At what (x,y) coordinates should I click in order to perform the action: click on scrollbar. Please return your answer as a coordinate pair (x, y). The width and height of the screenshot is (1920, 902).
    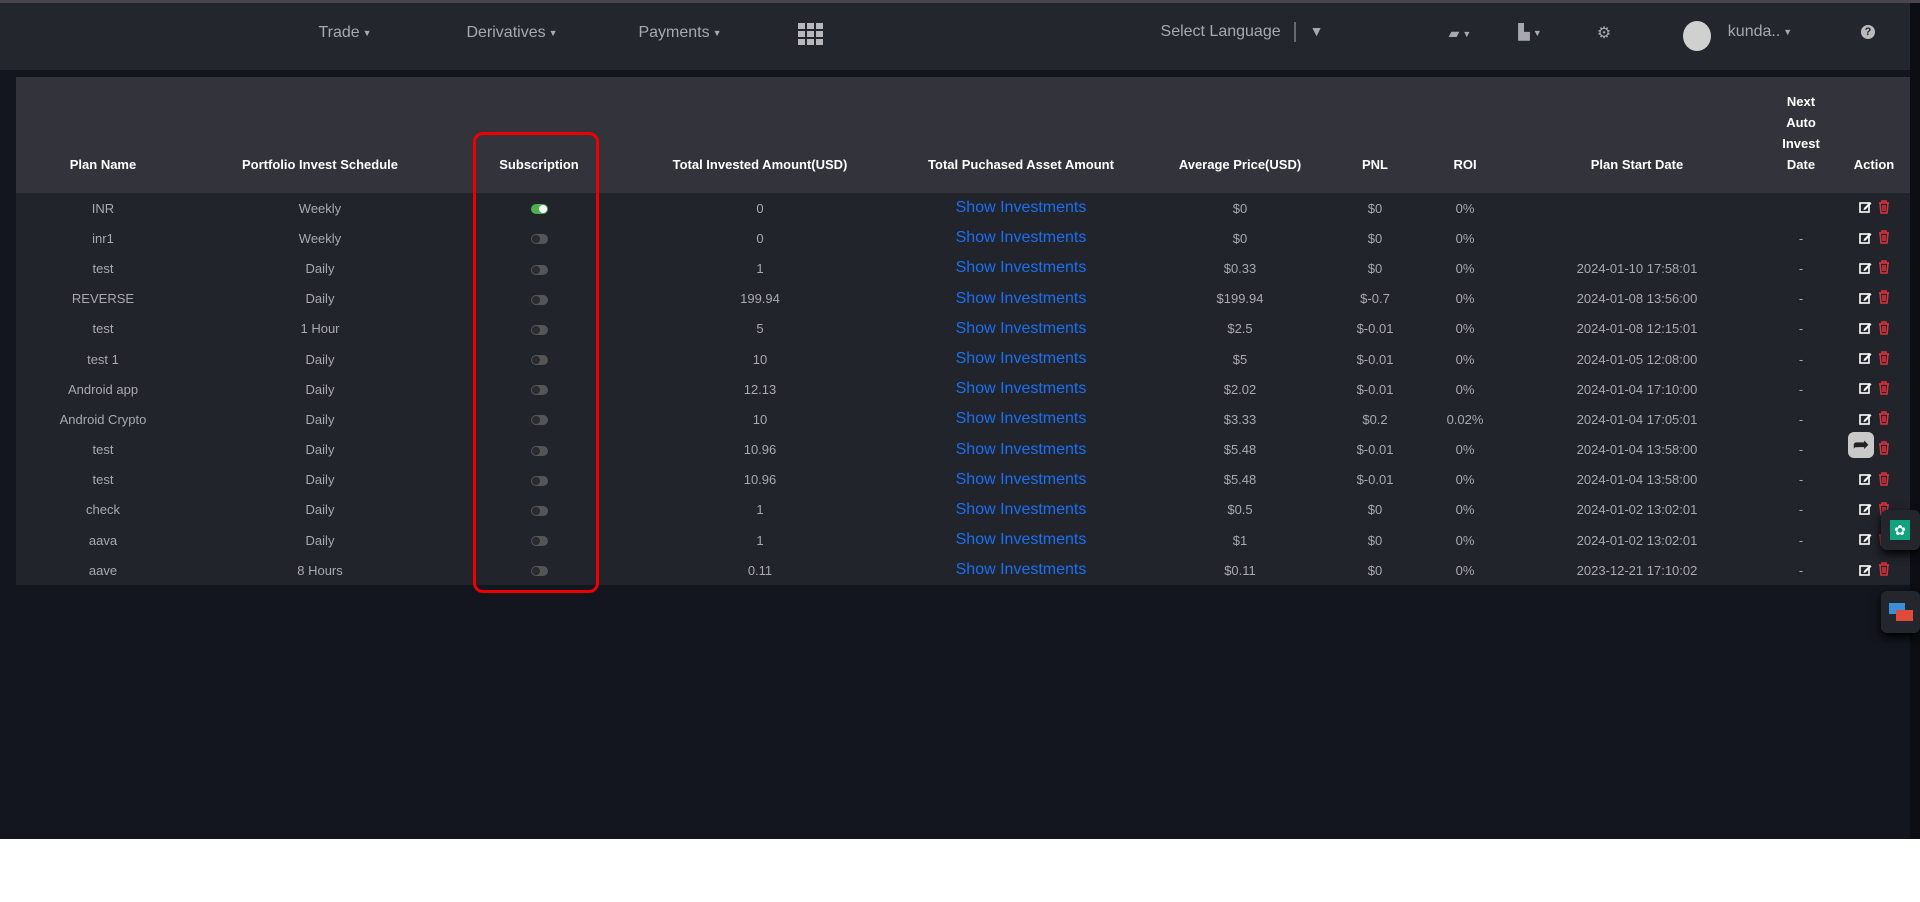
    Looking at the image, I should click on (1915, 421).